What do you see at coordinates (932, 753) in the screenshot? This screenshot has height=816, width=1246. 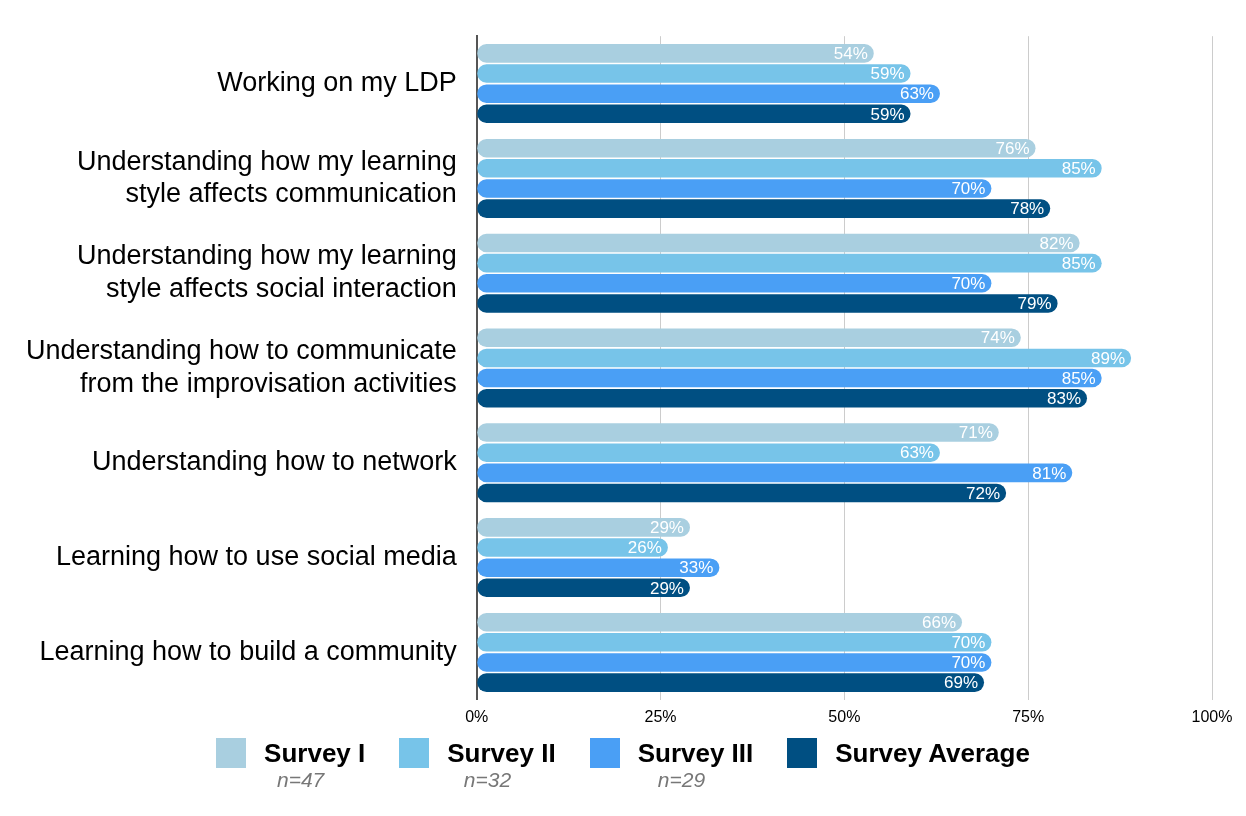 I see `legend-label: Survey Average` at bounding box center [932, 753].